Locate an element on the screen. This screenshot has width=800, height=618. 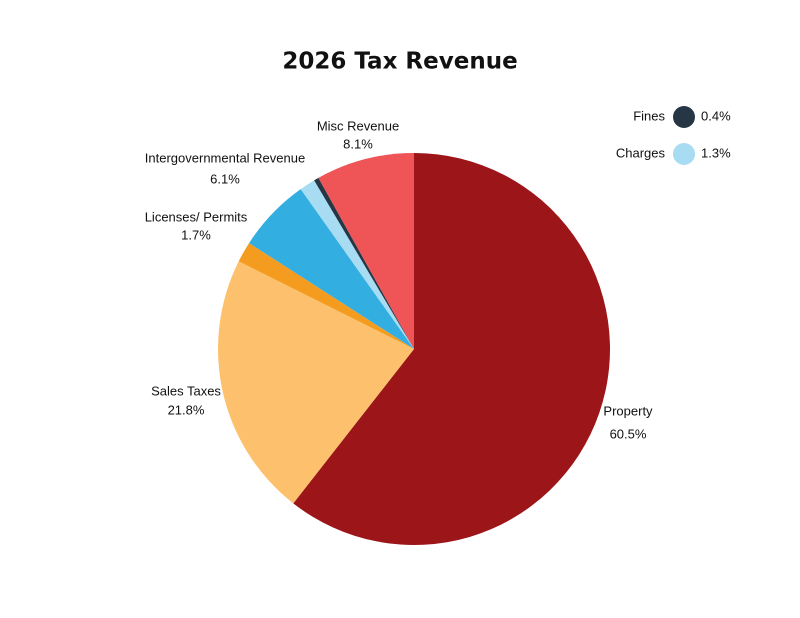
legend-value-label: 0.4% is located at coordinates (716, 115).